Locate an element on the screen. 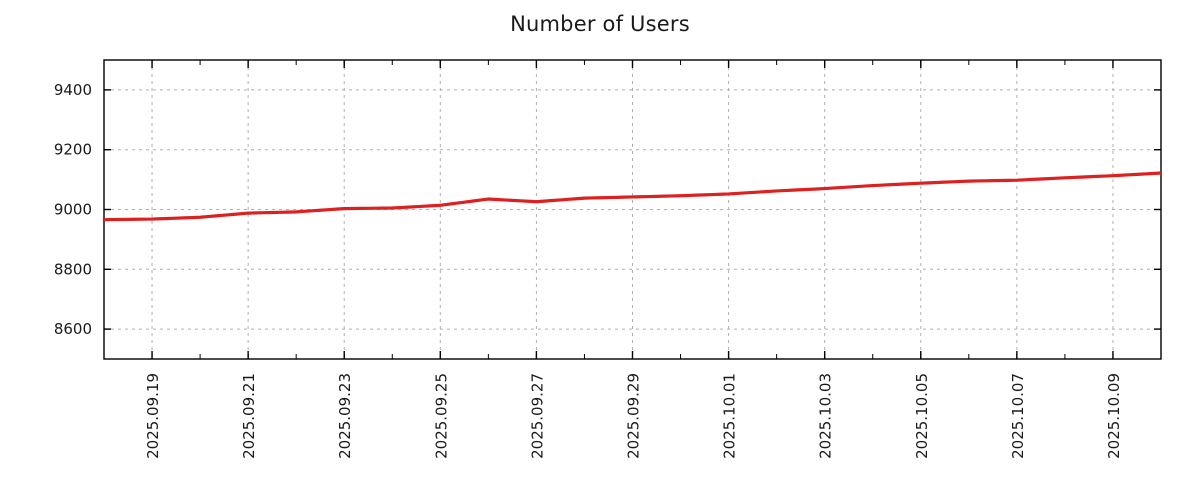 The image size is (1200, 500). data-series-group is located at coordinates (632, 196).